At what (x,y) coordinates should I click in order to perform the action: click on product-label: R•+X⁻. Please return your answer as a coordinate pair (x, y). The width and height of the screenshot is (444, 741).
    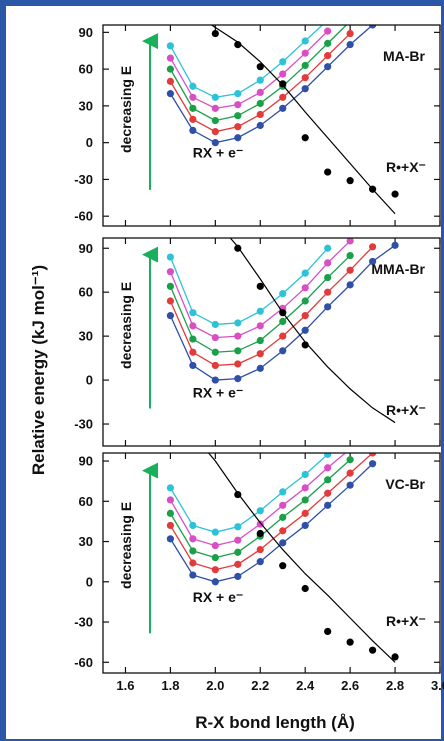
    Looking at the image, I should click on (406, 410).